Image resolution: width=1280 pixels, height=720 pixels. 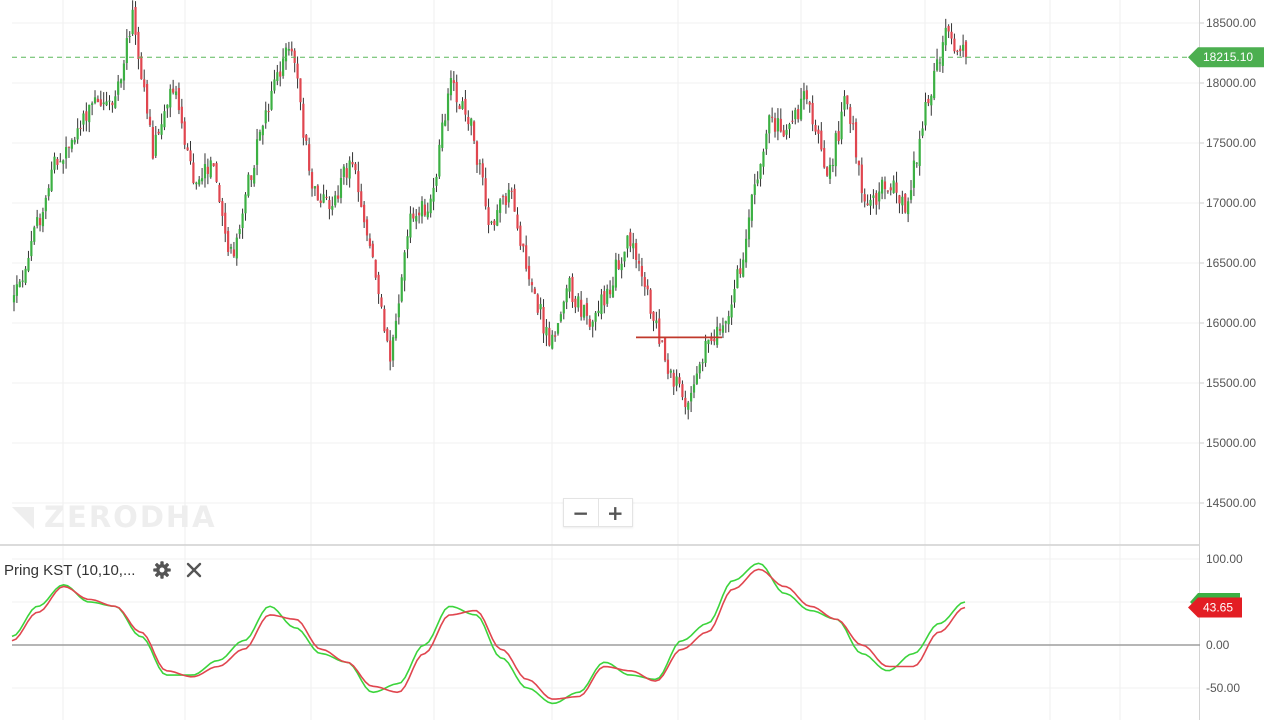 What do you see at coordinates (1224, 623) in the screenshot?
I see `kst-axis: 100.0050.000.00-50.00` at bounding box center [1224, 623].